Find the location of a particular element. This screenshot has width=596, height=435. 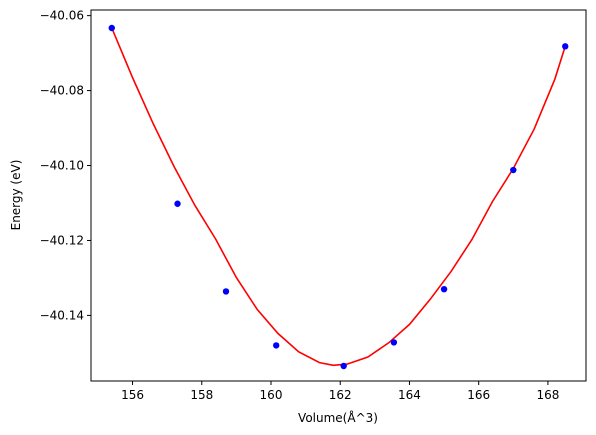

x-tick-label: 168 is located at coordinates (547, 395).